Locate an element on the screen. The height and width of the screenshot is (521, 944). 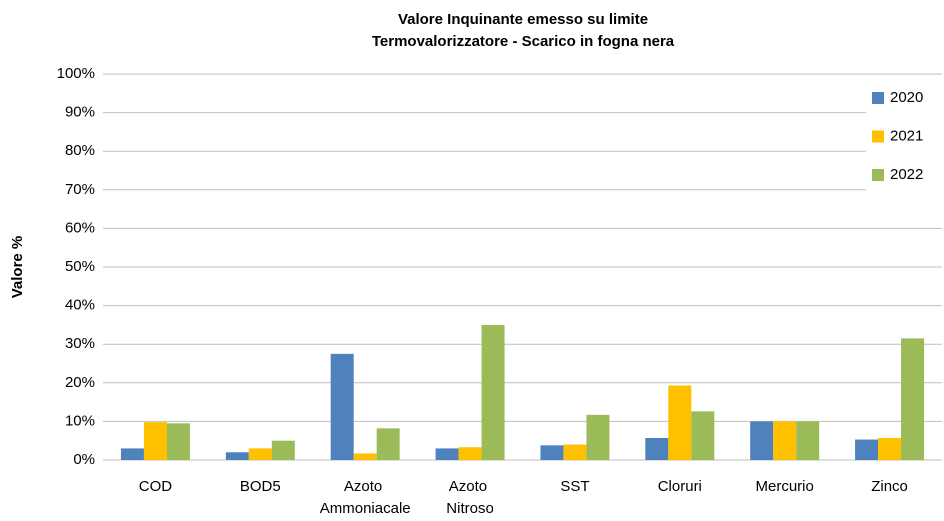
legend-label: 2022 is located at coordinates (906, 174).